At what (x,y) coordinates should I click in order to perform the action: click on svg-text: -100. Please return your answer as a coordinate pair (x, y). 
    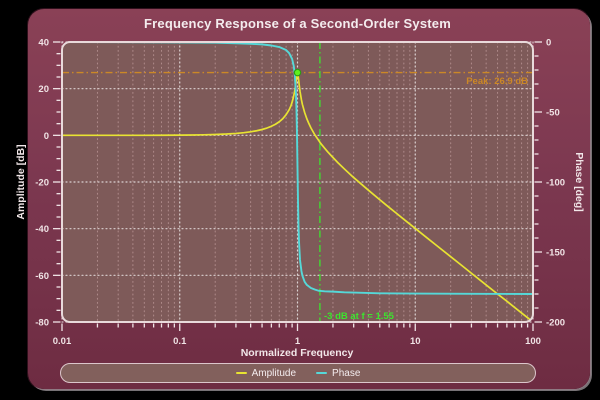
    Looking at the image, I should click on (555, 183).